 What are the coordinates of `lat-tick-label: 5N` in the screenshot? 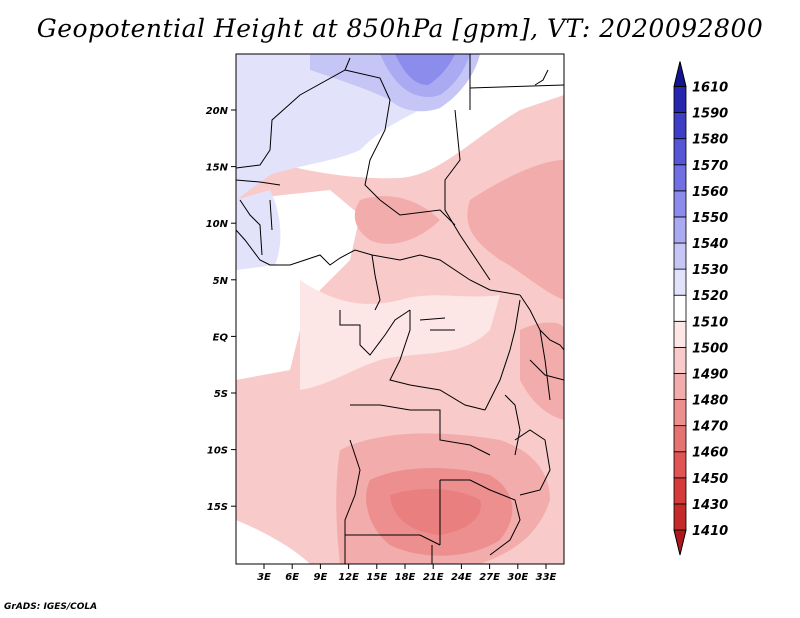 It's located at (221, 281).